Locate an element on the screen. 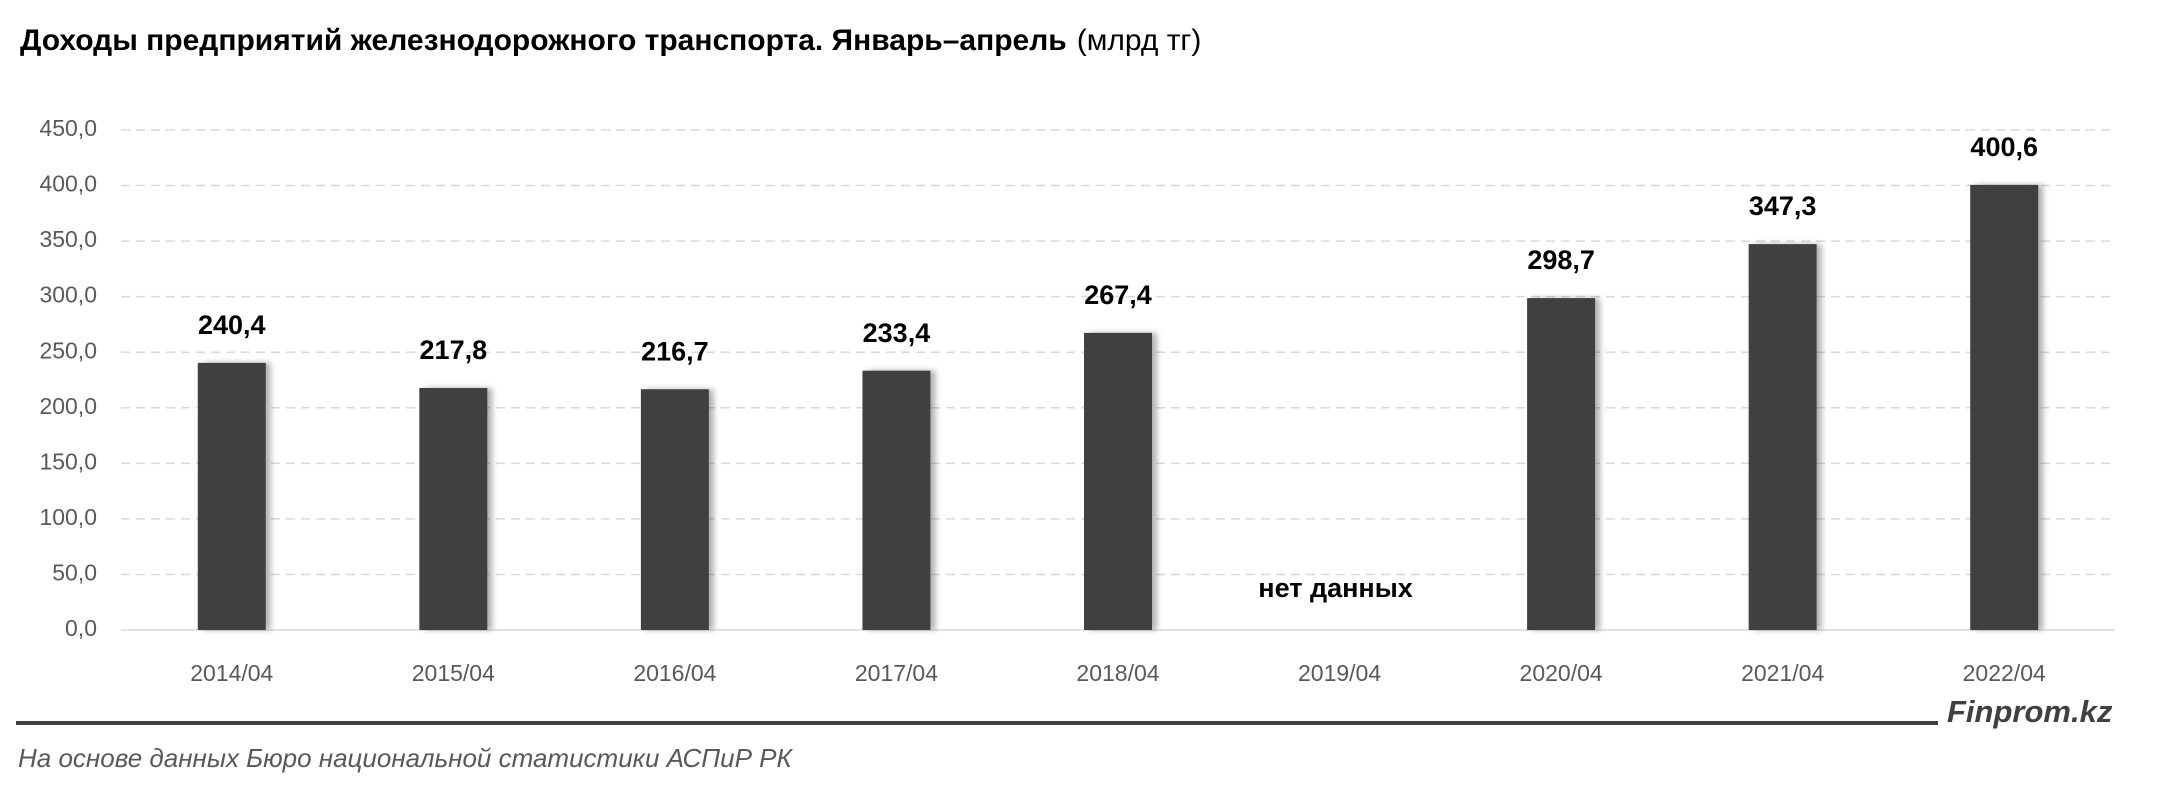 Image resolution: width=2160 pixels, height=801 pixels. x-tick-label: 2019/04 is located at coordinates (1339, 673).